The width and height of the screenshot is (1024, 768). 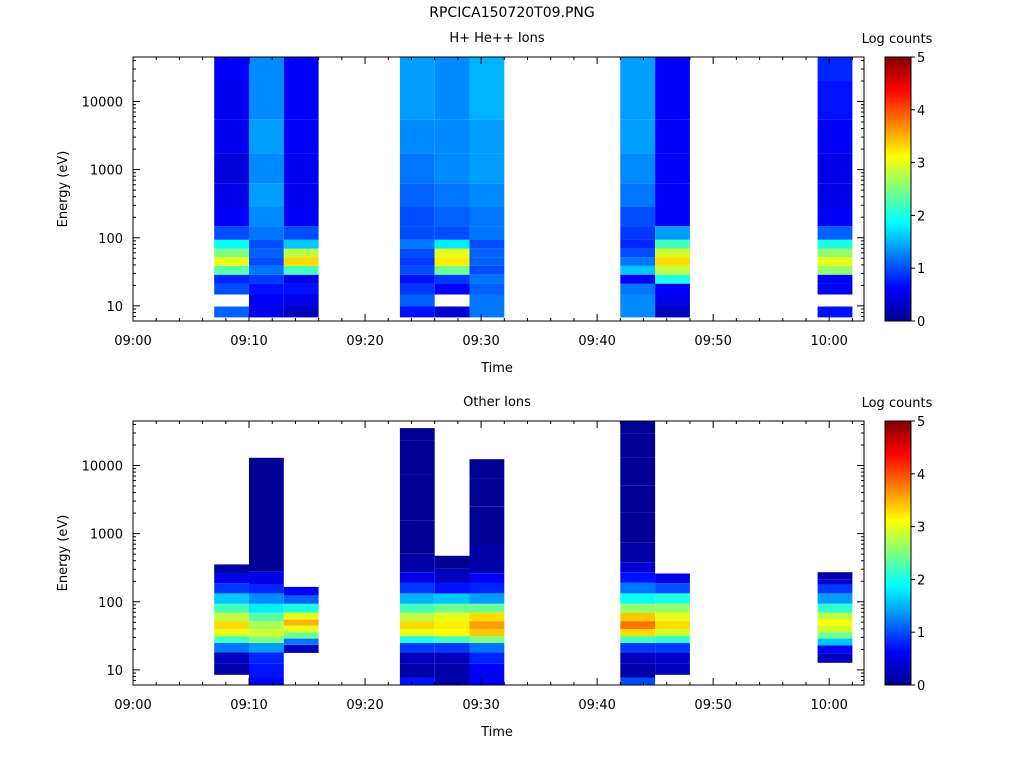 What do you see at coordinates (921, 164) in the screenshot?
I see `colorbar-tick-label: 3` at bounding box center [921, 164].